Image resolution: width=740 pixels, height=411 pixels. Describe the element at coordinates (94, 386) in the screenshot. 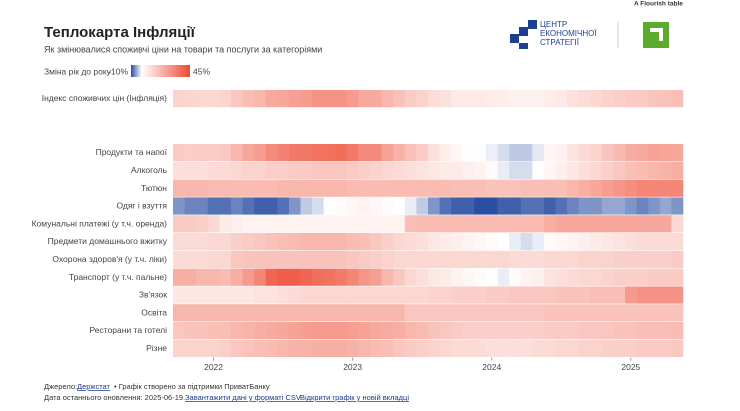

I see `source-link: Держстат` at that location.